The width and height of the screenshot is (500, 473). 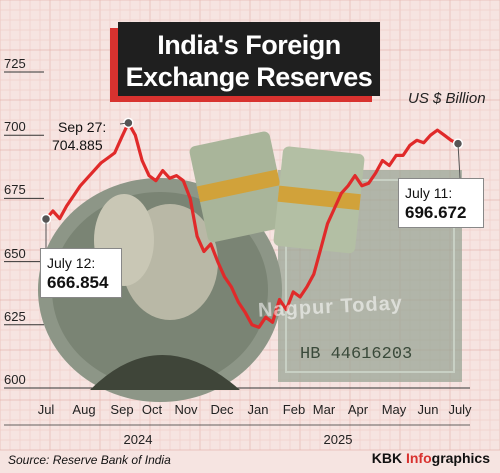 What do you see at coordinates (447, 98) in the screenshot?
I see `unit-label: US $ Billion` at bounding box center [447, 98].